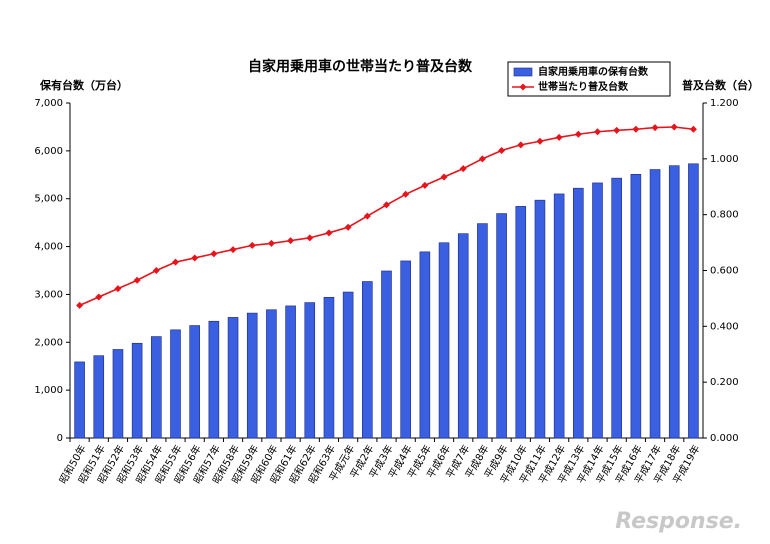 The height and width of the screenshot is (544, 770). What do you see at coordinates (48, 390) in the screenshot?
I see `y-tick-label: 1,000` at bounding box center [48, 390].